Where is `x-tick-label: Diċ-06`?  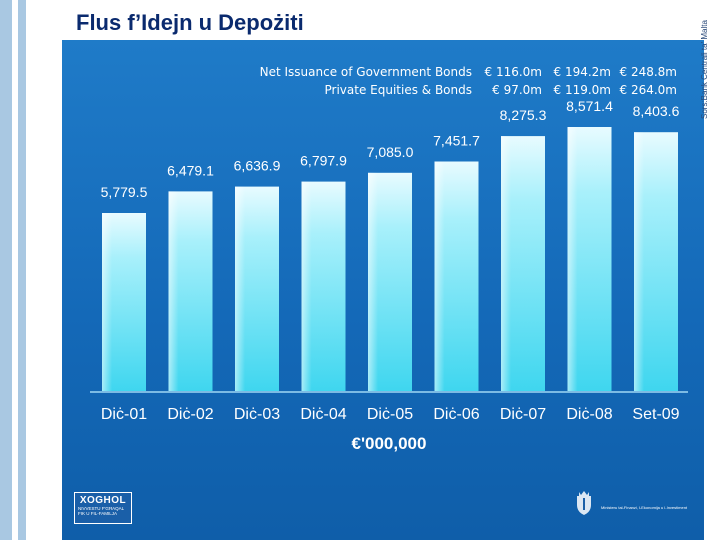
x-tick-label: Diċ-06 is located at coordinates (456, 414).